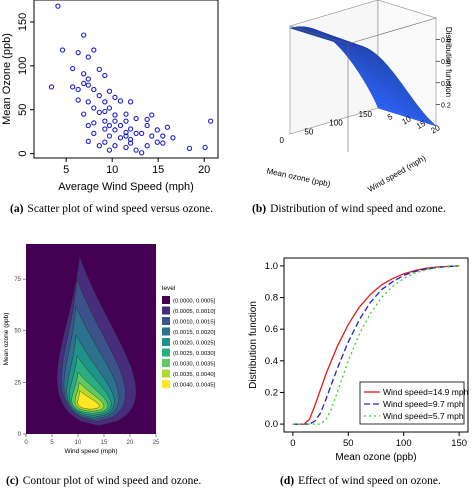 The height and width of the screenshot is (494, 474). What do you see at coordinates (396, 173) in the screenshot?
I see `y-axis-label: Wind speed (mph)` at bounding box center [396, 173].